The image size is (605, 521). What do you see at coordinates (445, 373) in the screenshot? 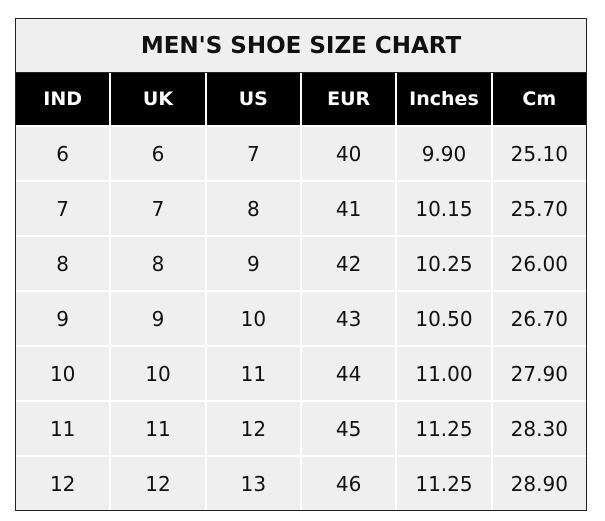
I see `table-cell: 11.00` at bounding box center [445, 373].